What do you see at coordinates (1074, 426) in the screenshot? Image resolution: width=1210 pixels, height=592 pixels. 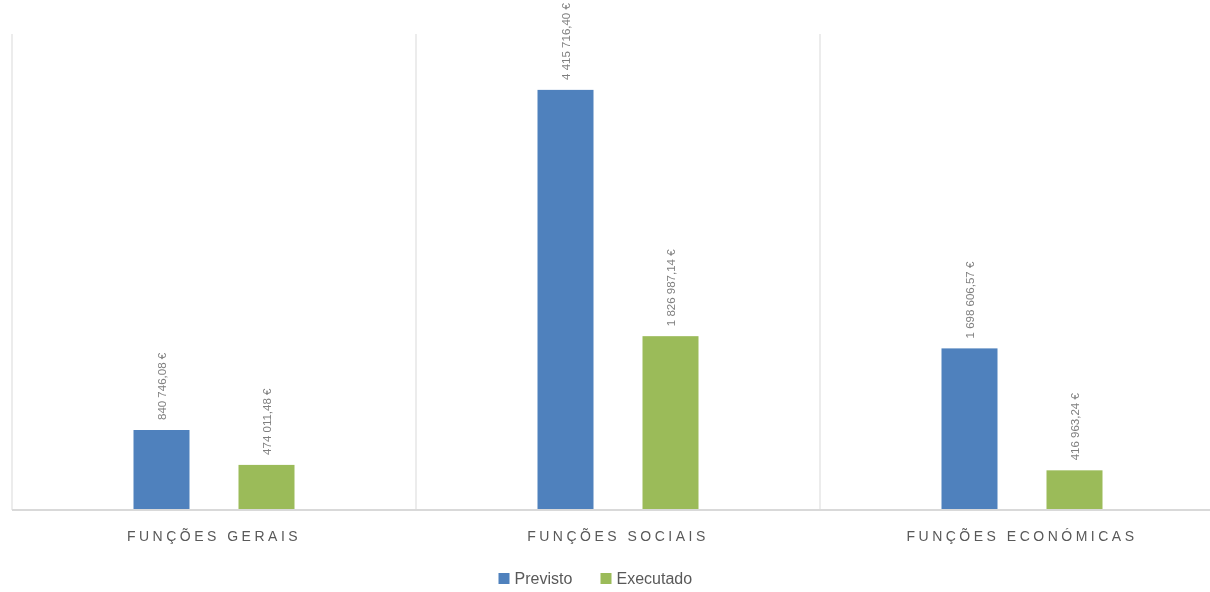 I see `data-label: 416 963,24 €` at bounding box center [1074, 426].